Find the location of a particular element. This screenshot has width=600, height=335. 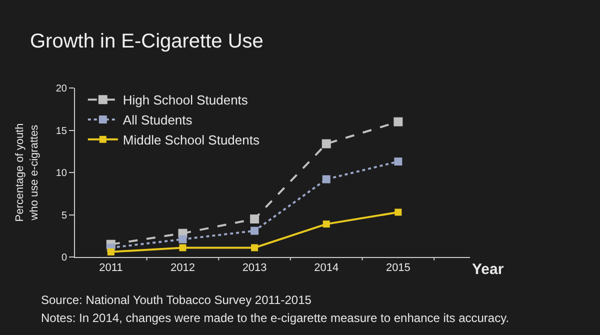

text: Notes: In 2014, changes were made to the e-cigarette measure to enhance its accuracy. is located at coordinates (275, 318).